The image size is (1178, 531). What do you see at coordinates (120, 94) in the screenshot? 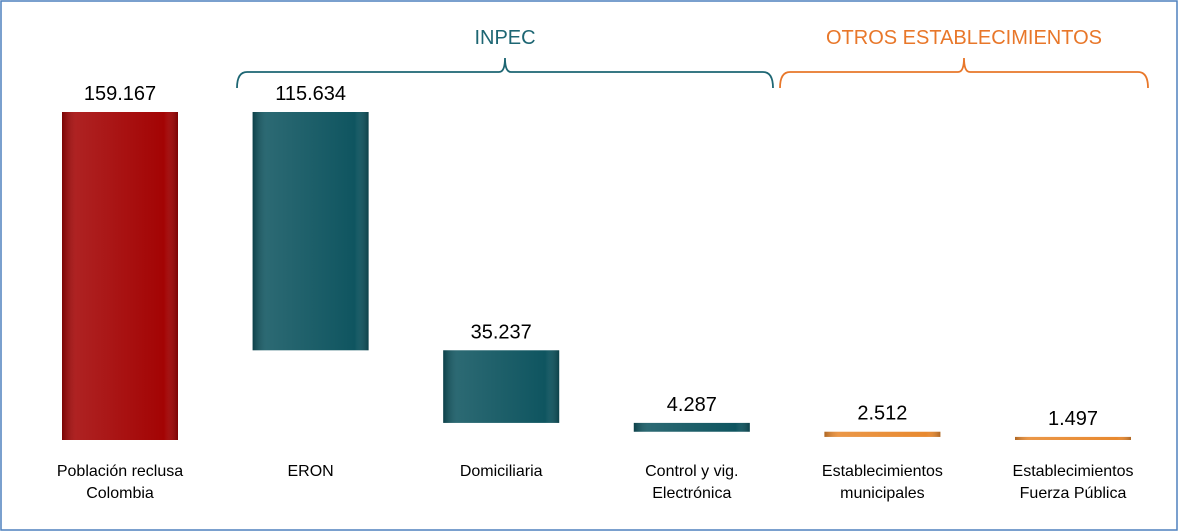
I see `value-label: 159.167` at bounding box center [120, 94].